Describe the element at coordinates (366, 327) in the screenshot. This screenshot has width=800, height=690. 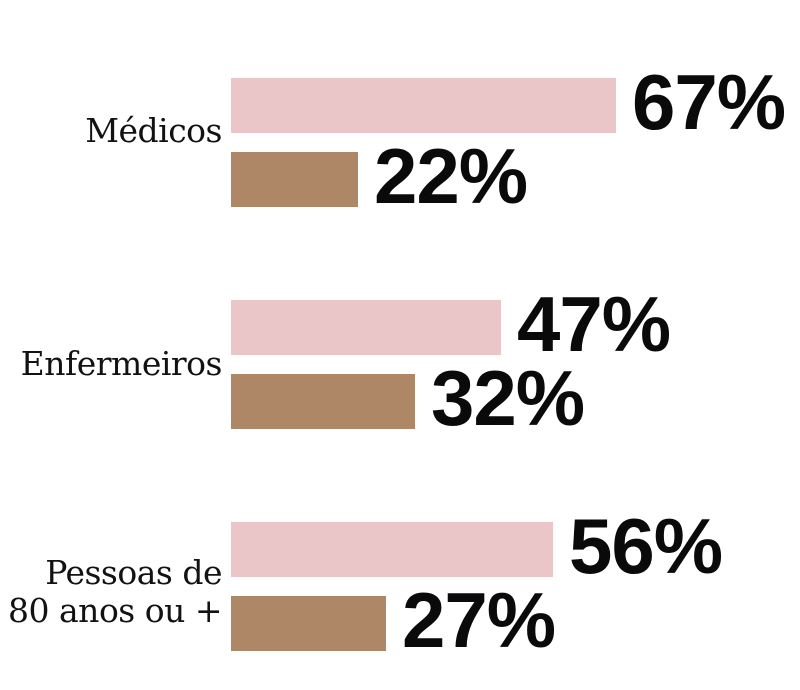
I see `bar-enfermeiros-series1` at that location.